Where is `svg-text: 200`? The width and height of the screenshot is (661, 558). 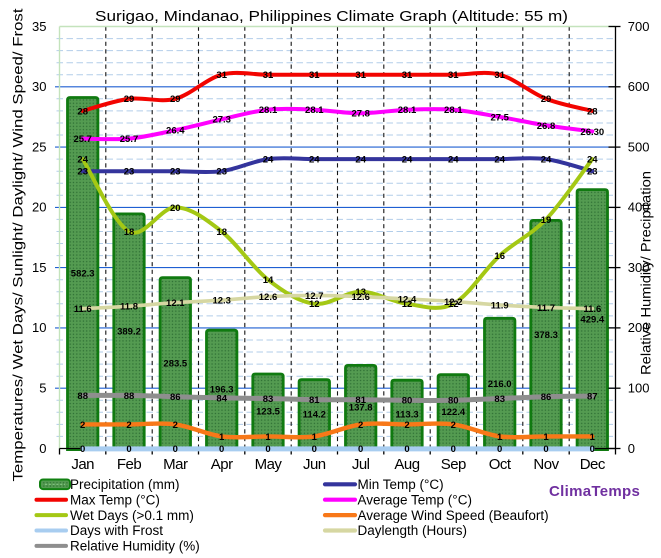
svg-text: 200 is located at coordinates (639, 327).